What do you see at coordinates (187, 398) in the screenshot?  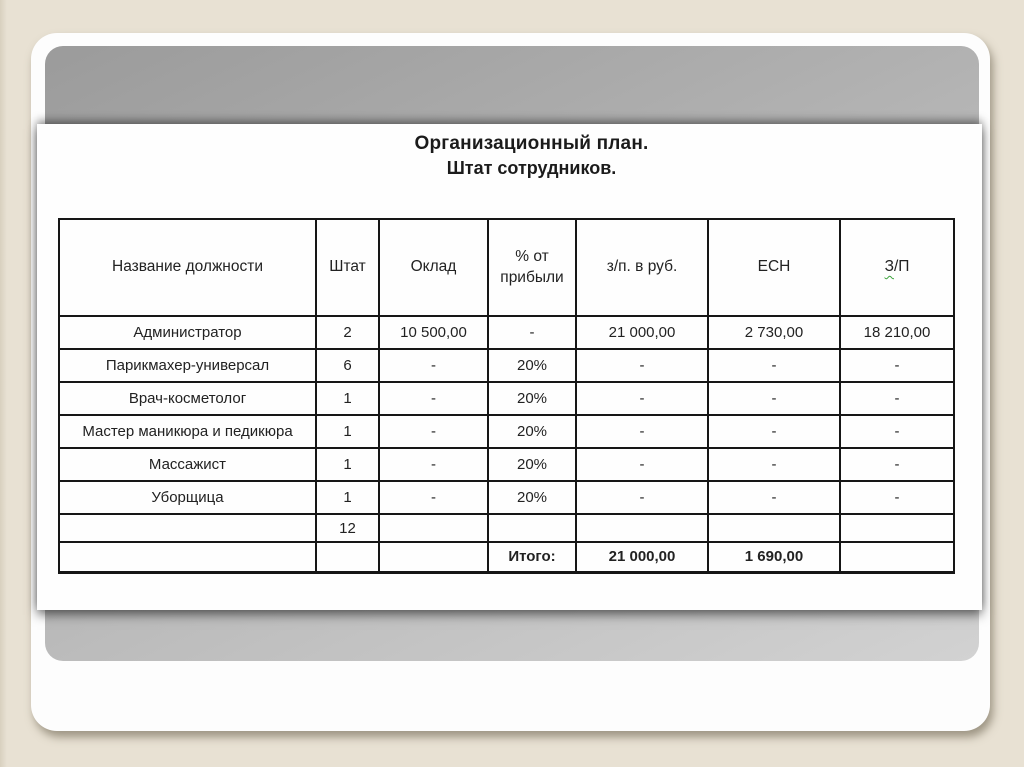 I see `cell-position: Врач-косметолог` at bounding box center [187, 398].